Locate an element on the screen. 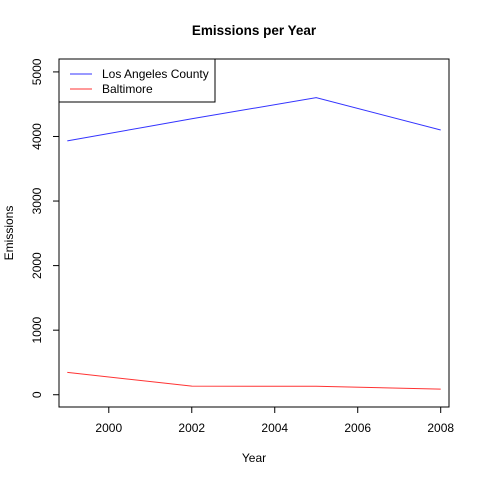 The width and height of the screenshot is (480, 480). y-tick-label-5000: 5000 is located at coordinates (37, 71).